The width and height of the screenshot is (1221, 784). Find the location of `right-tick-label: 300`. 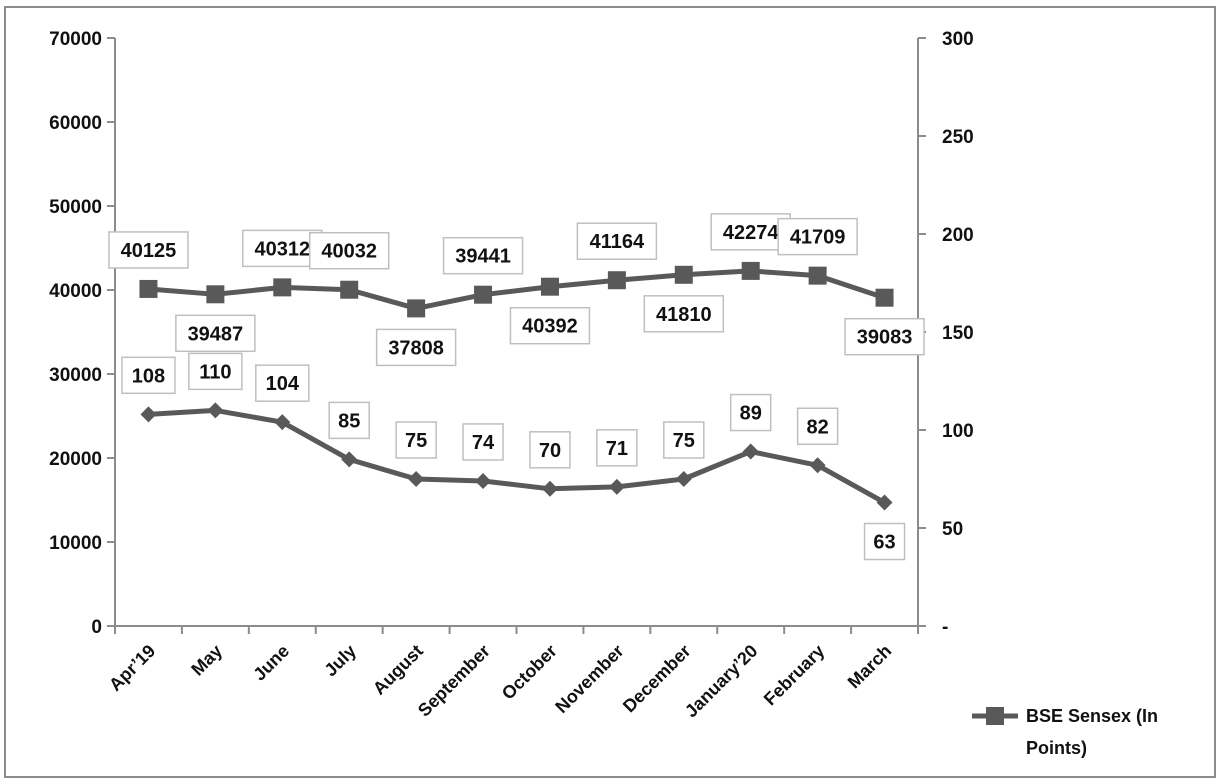

right-tick-label: 300 is located at coordinates (958, 39).